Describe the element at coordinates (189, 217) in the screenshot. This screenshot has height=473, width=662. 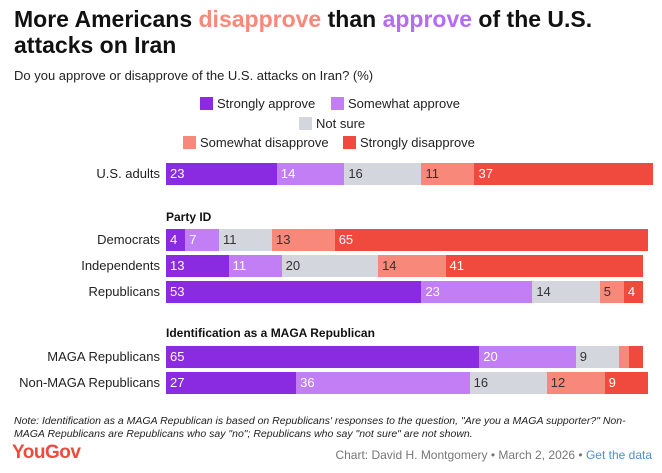
I see `group-title: Party ID` at that location.